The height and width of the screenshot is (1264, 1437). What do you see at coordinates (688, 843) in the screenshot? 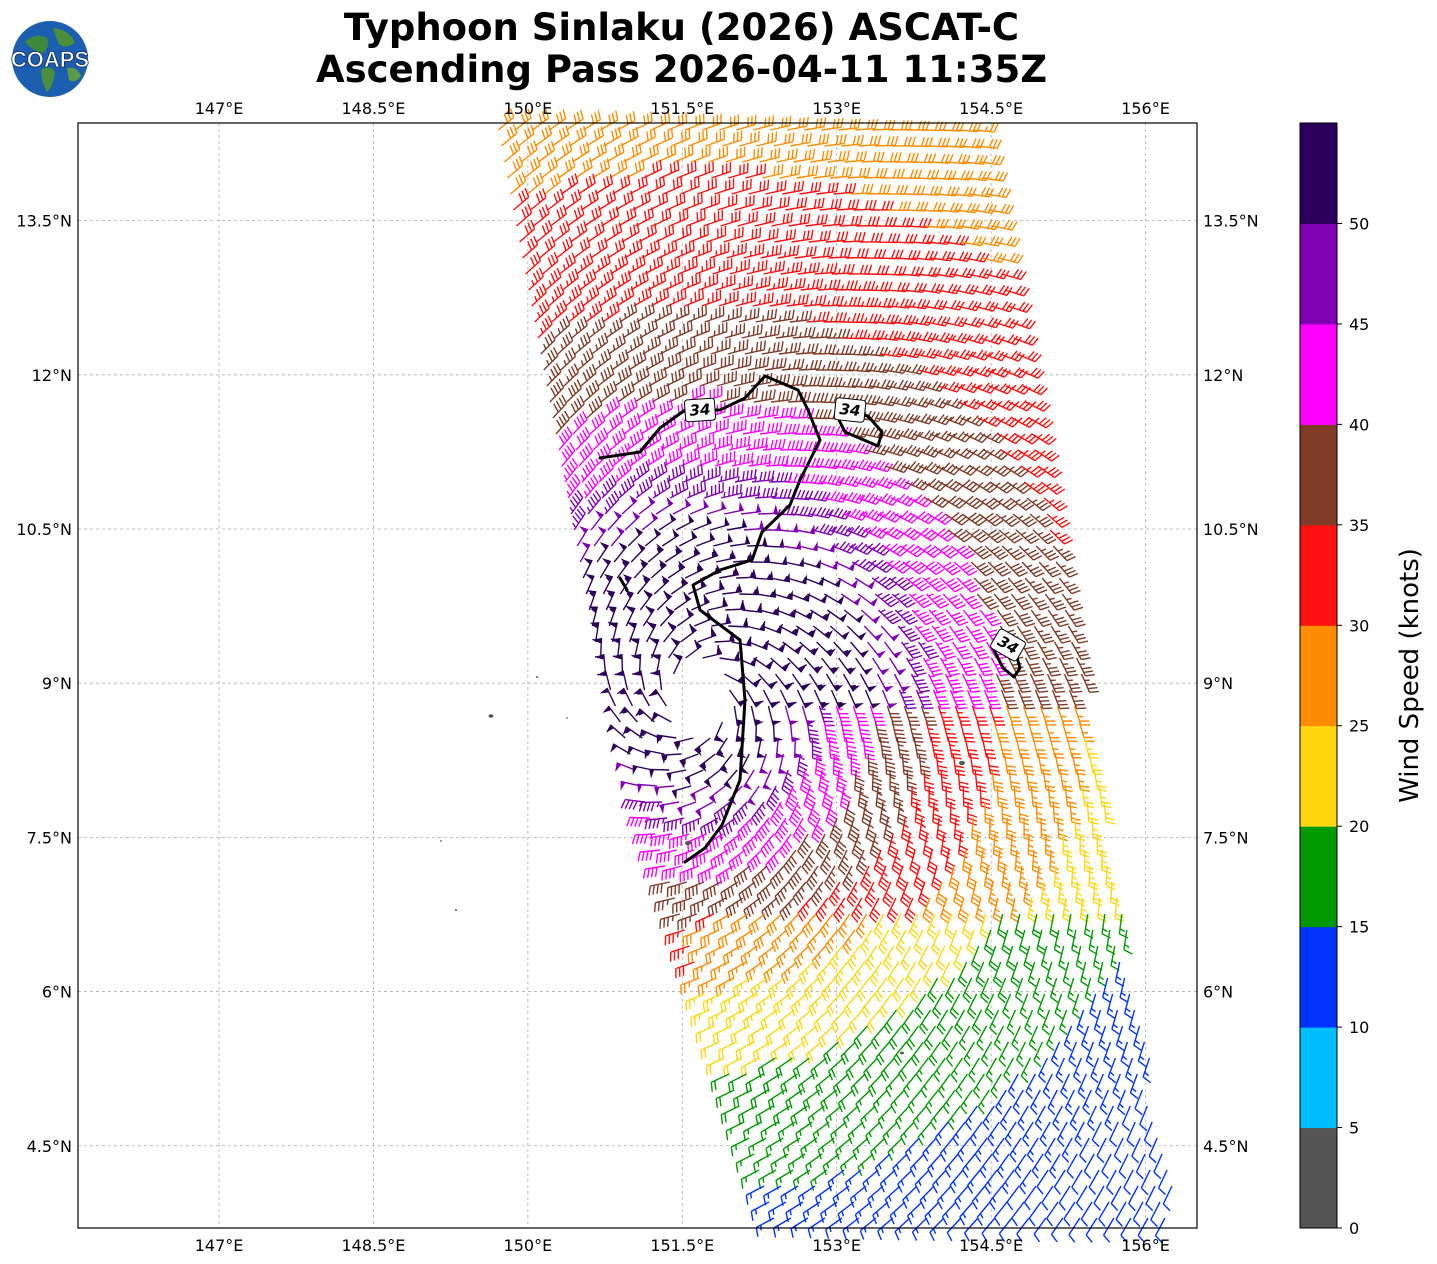
I see `island` at bounding box center [688, 843].